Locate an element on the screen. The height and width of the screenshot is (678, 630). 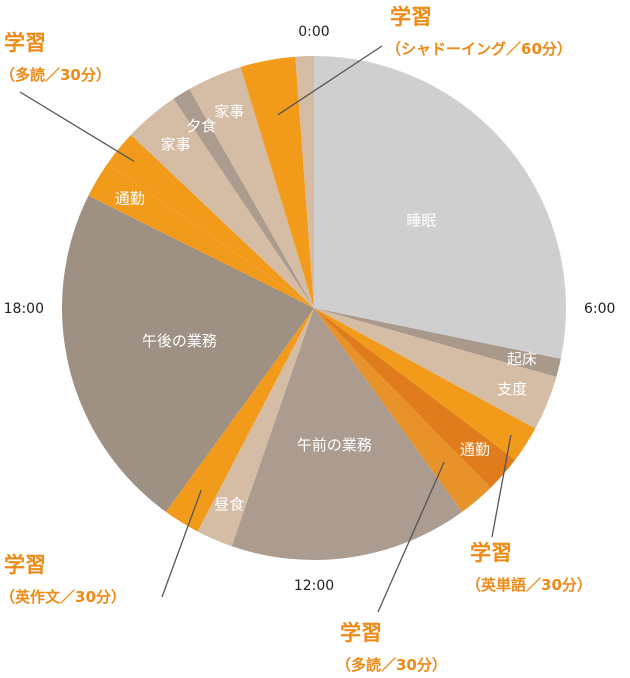
callout-detail: （シャドーイング／60分） is located at coordinates (479, 49).